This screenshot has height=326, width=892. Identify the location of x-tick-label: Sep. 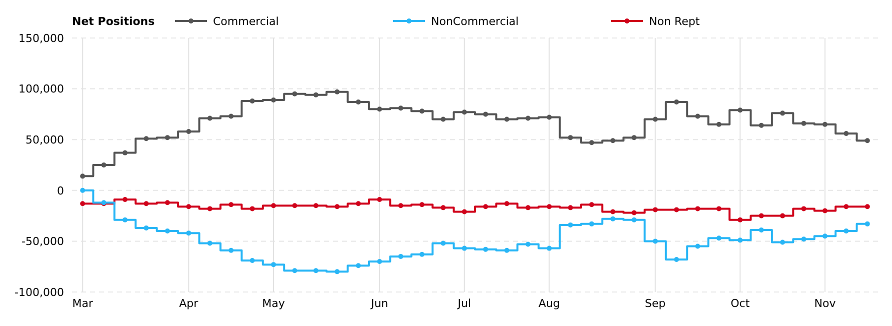
(655, 303).